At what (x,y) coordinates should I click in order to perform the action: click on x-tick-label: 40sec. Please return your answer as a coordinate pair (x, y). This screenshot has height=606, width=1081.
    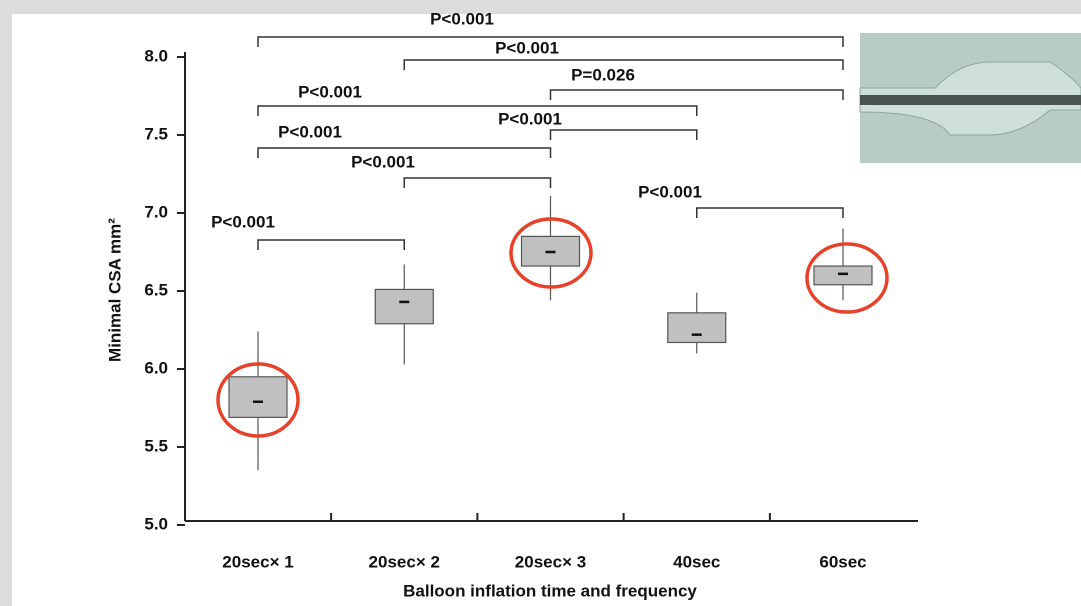
    Looking at the image, I should click on (696, 561).